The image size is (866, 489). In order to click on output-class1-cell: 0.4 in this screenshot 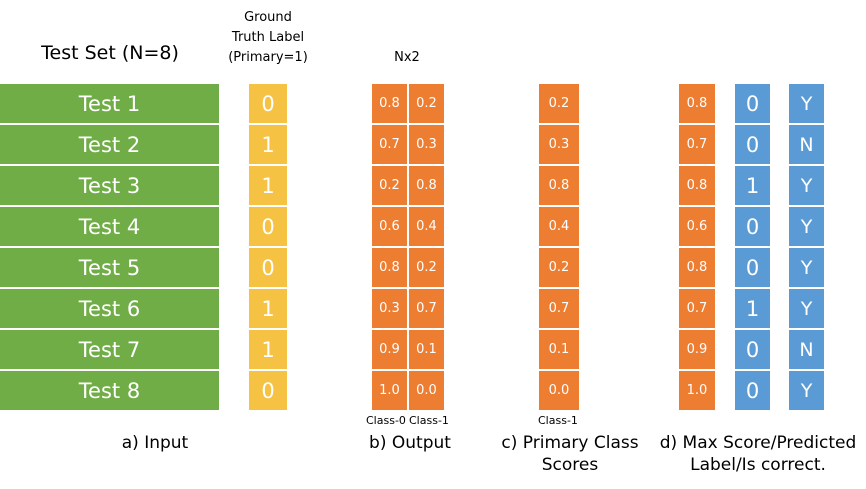, I will do `click(426, 226)`.